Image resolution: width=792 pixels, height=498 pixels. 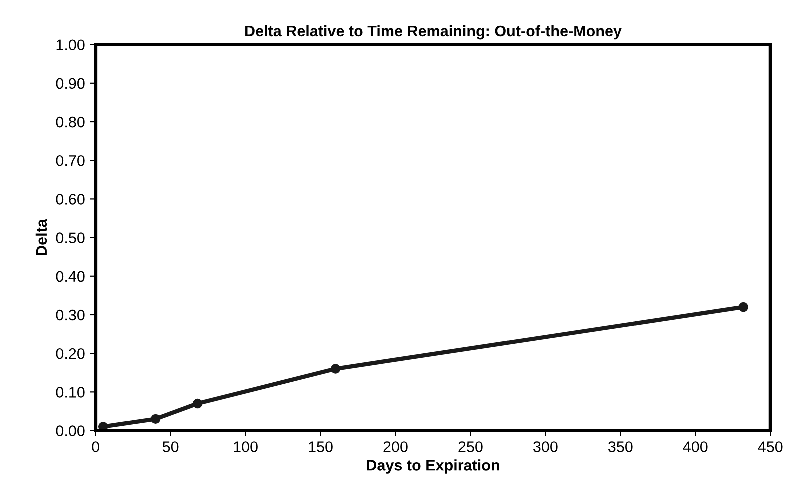 I want to click on x-tick-label: 400, so click(x=695, y=447).